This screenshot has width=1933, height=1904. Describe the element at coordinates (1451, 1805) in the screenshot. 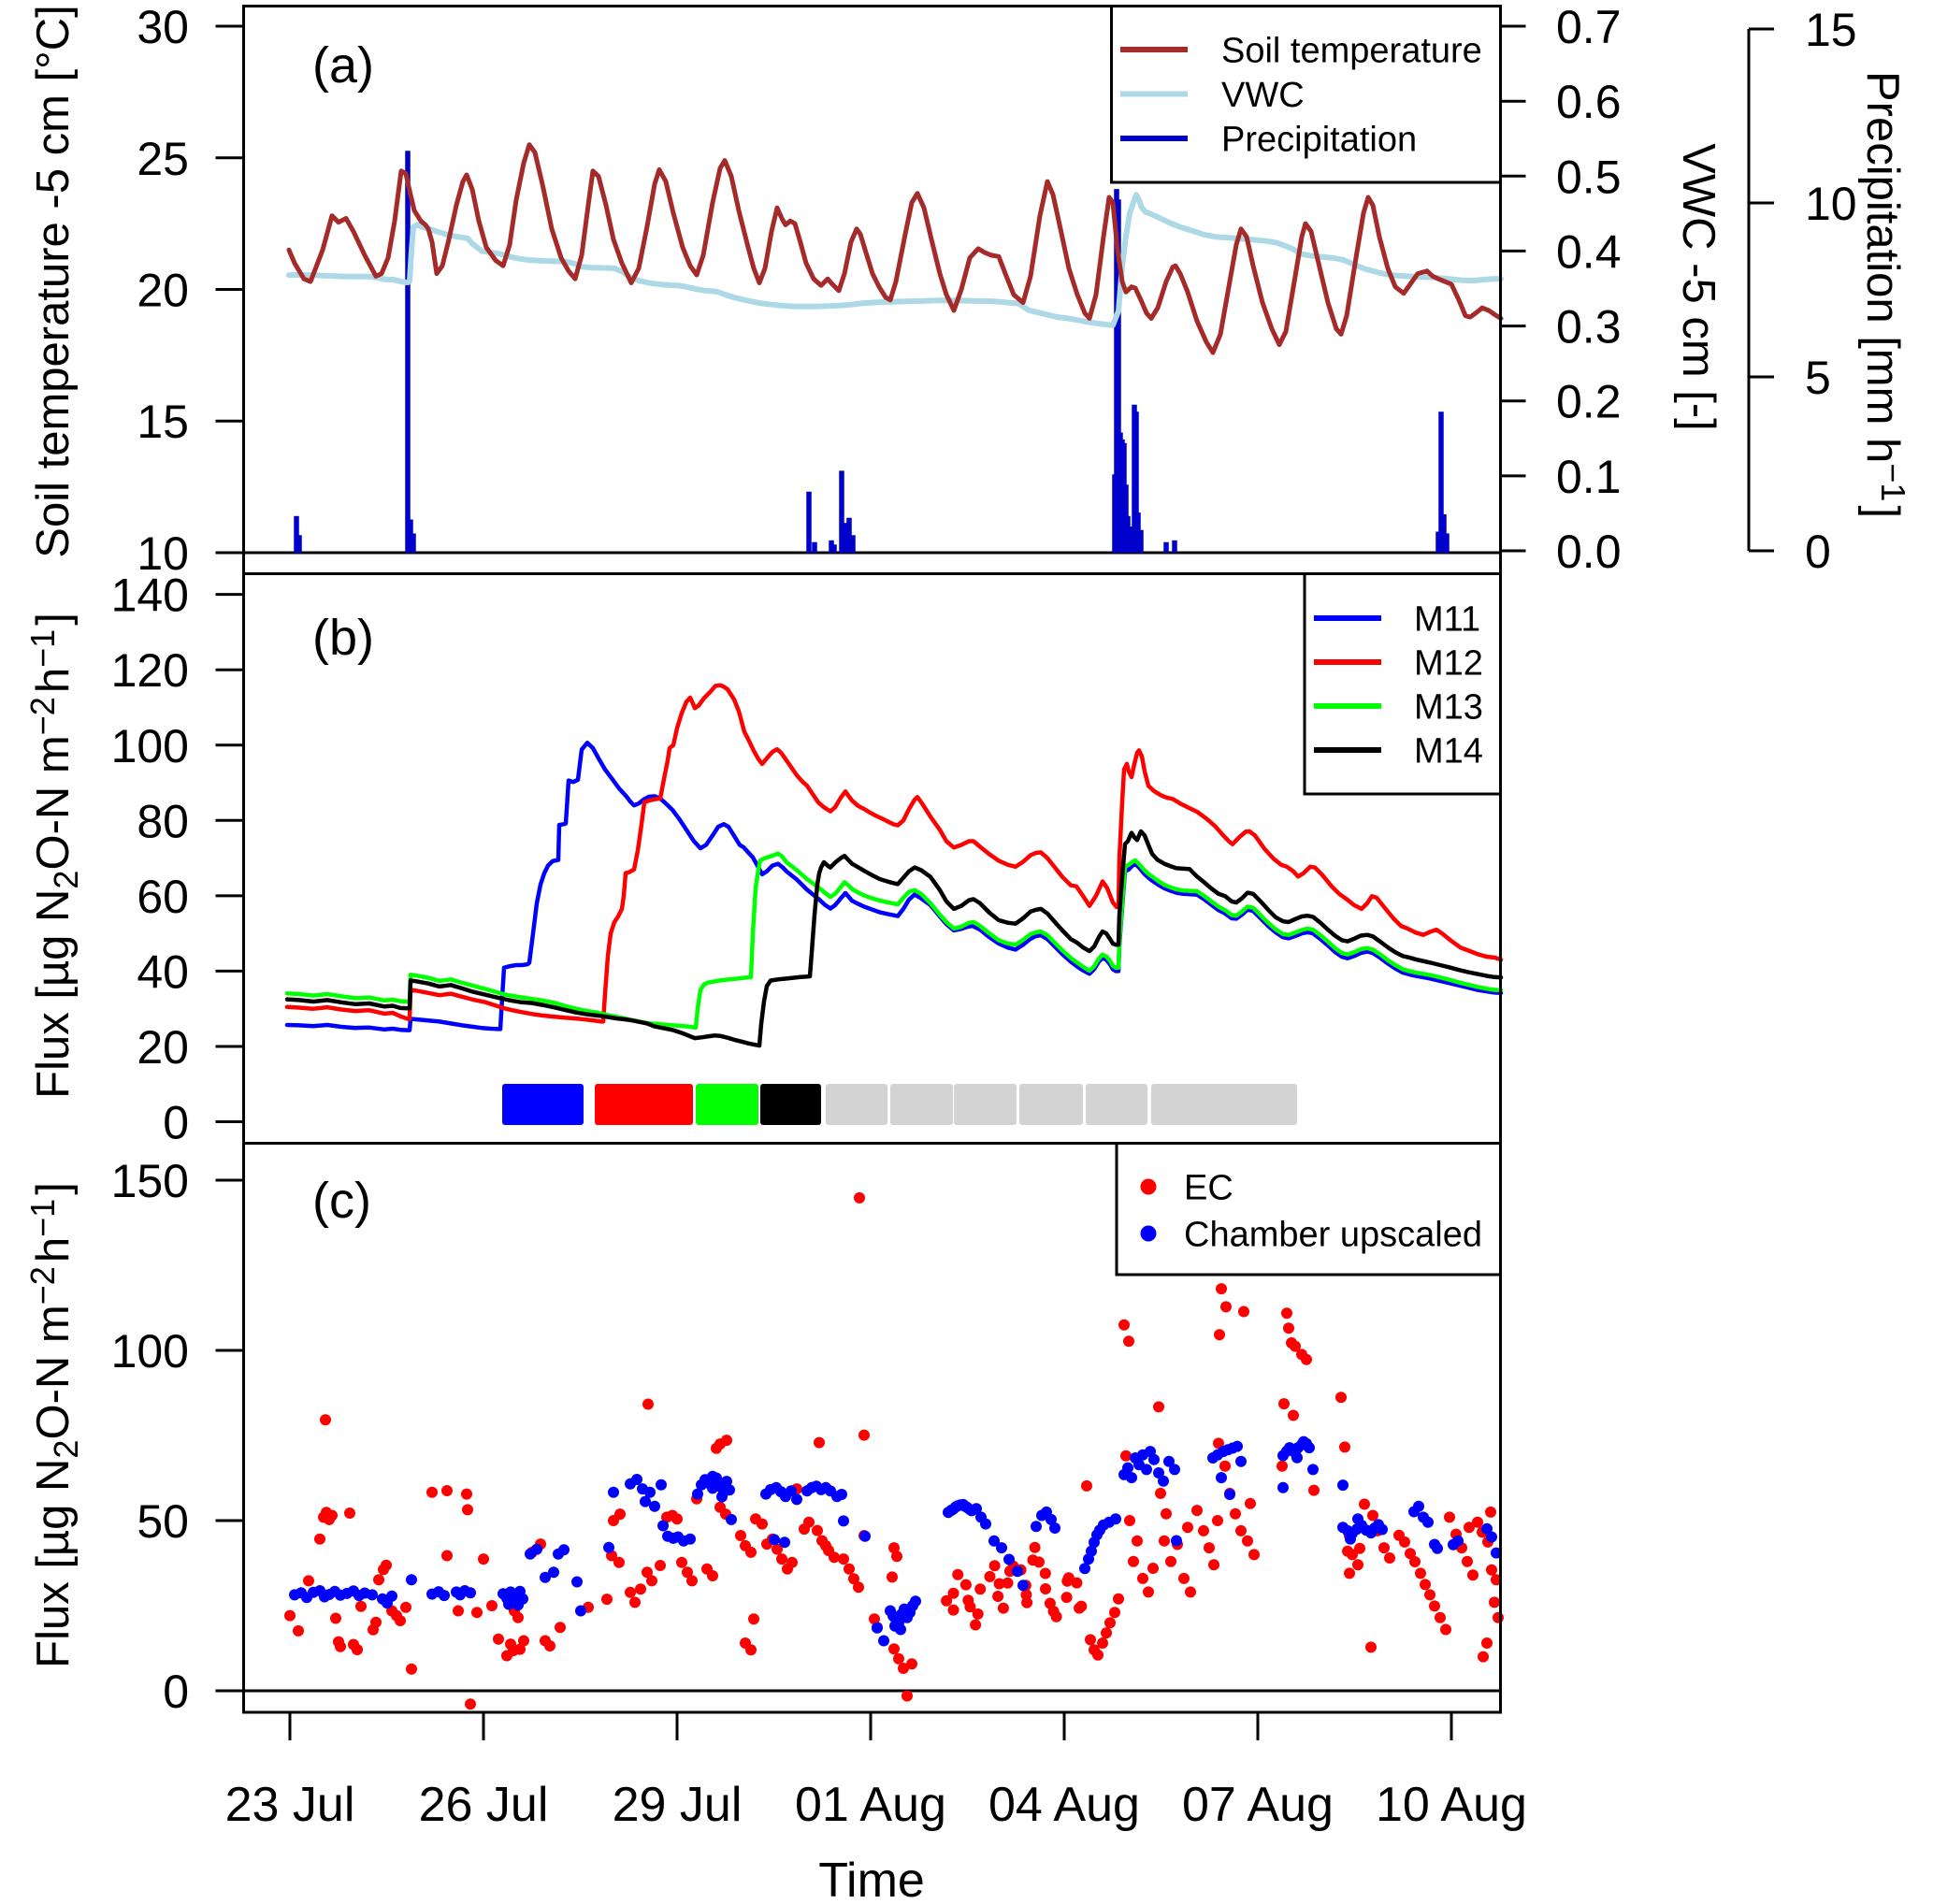

I see `svg-text: 10 Aug` at that location.